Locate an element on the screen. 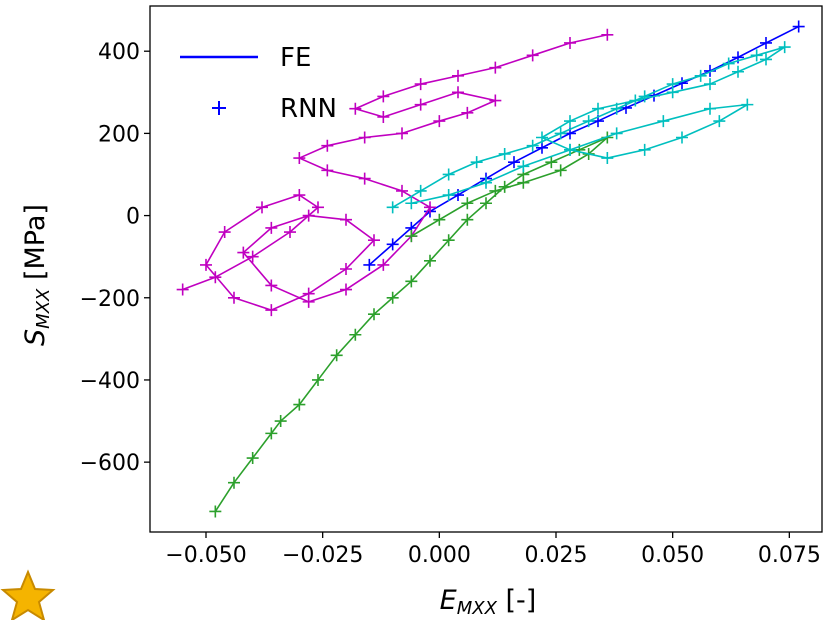 The width and height of the screenshot is (827, 620). y-tick-label: −600 is located at coordinates (110, 463).